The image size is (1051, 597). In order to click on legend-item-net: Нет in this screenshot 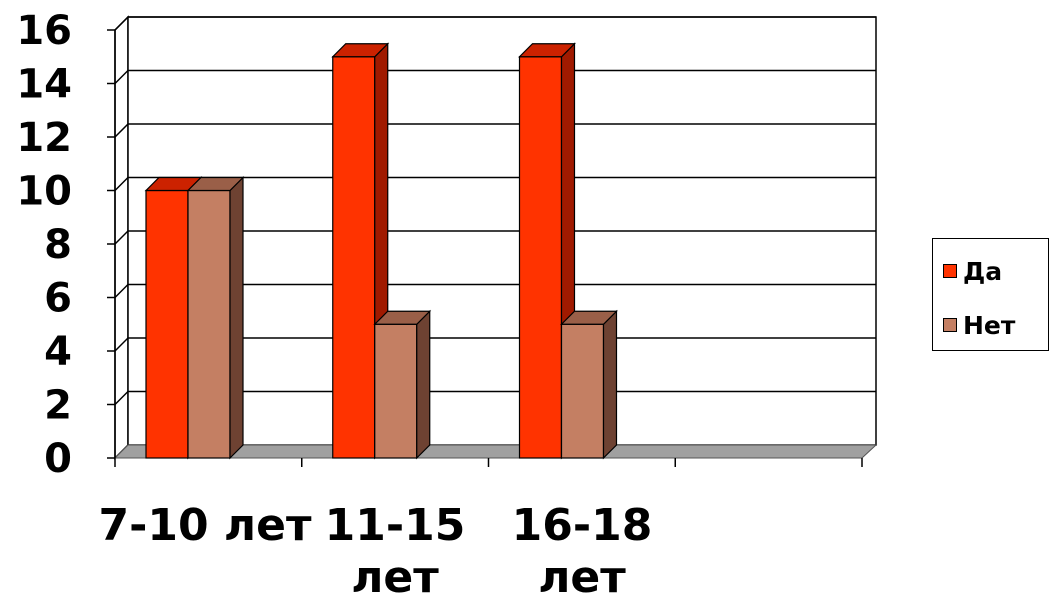, I will do `click(979, 325)`.